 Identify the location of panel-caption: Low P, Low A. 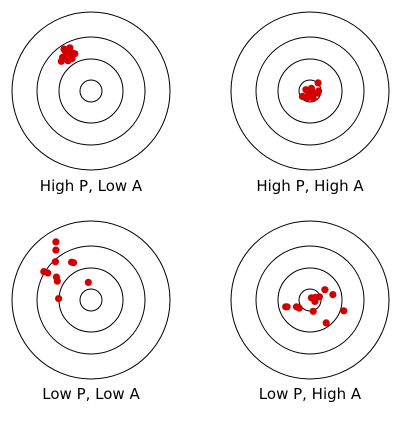
(91, 394).